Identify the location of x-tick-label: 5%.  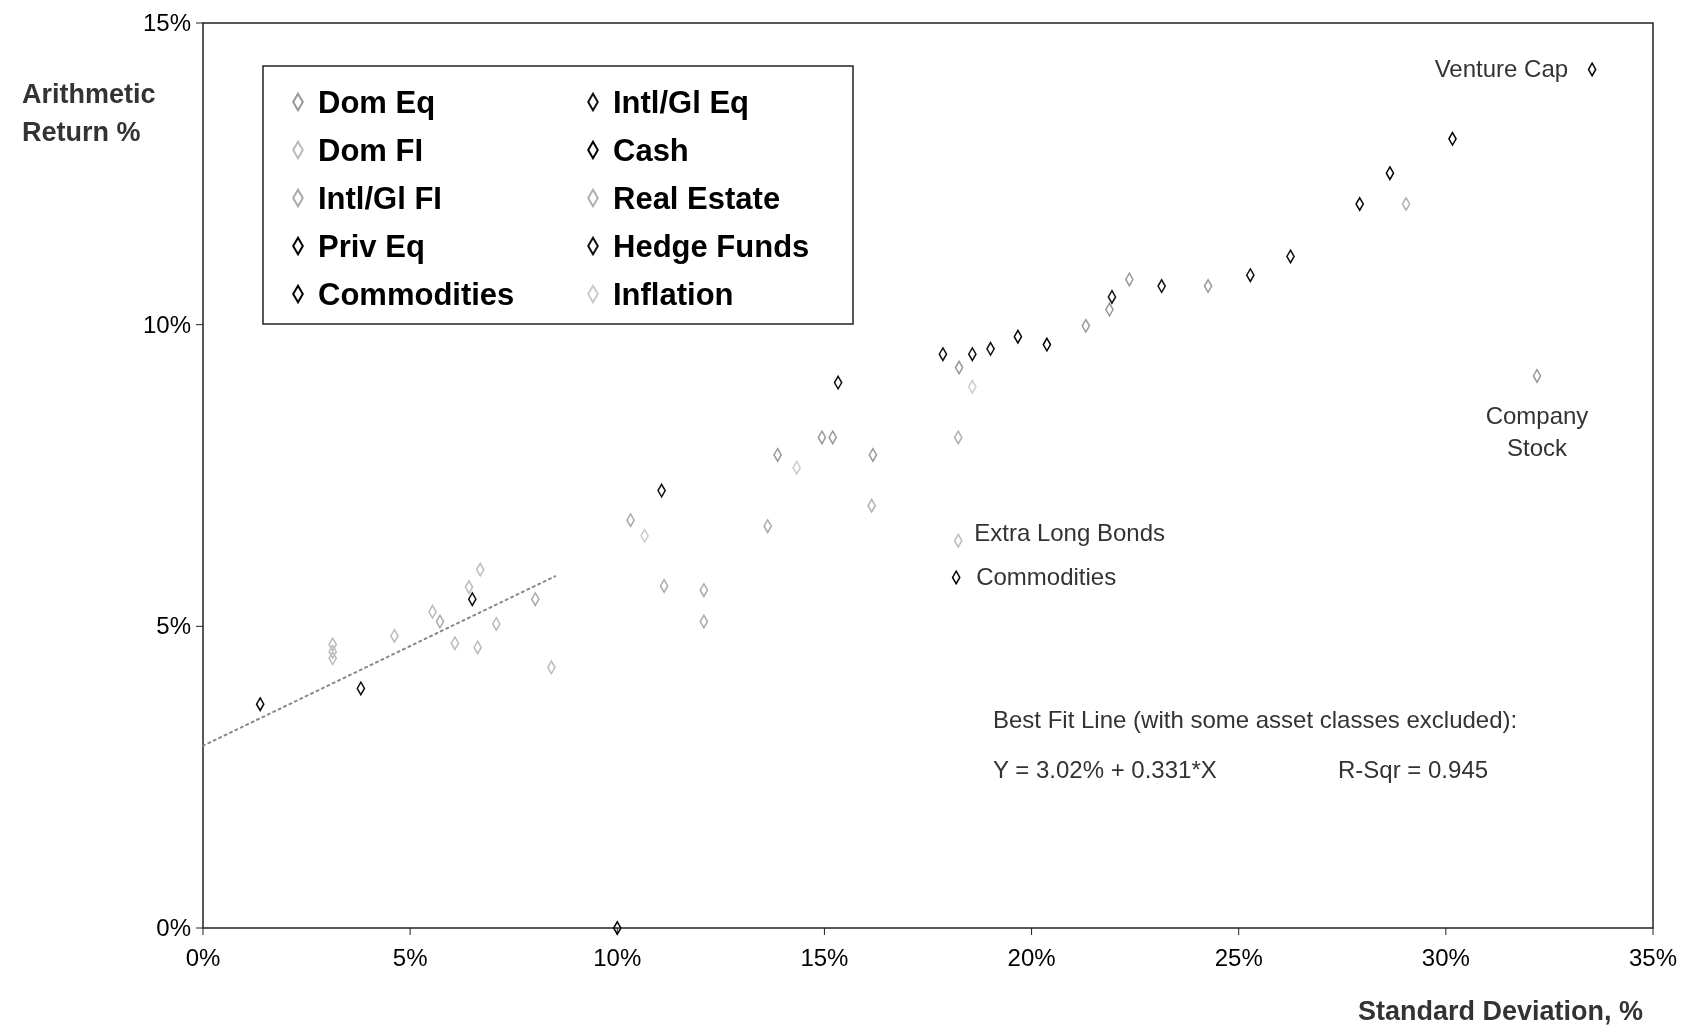
(410, 957).